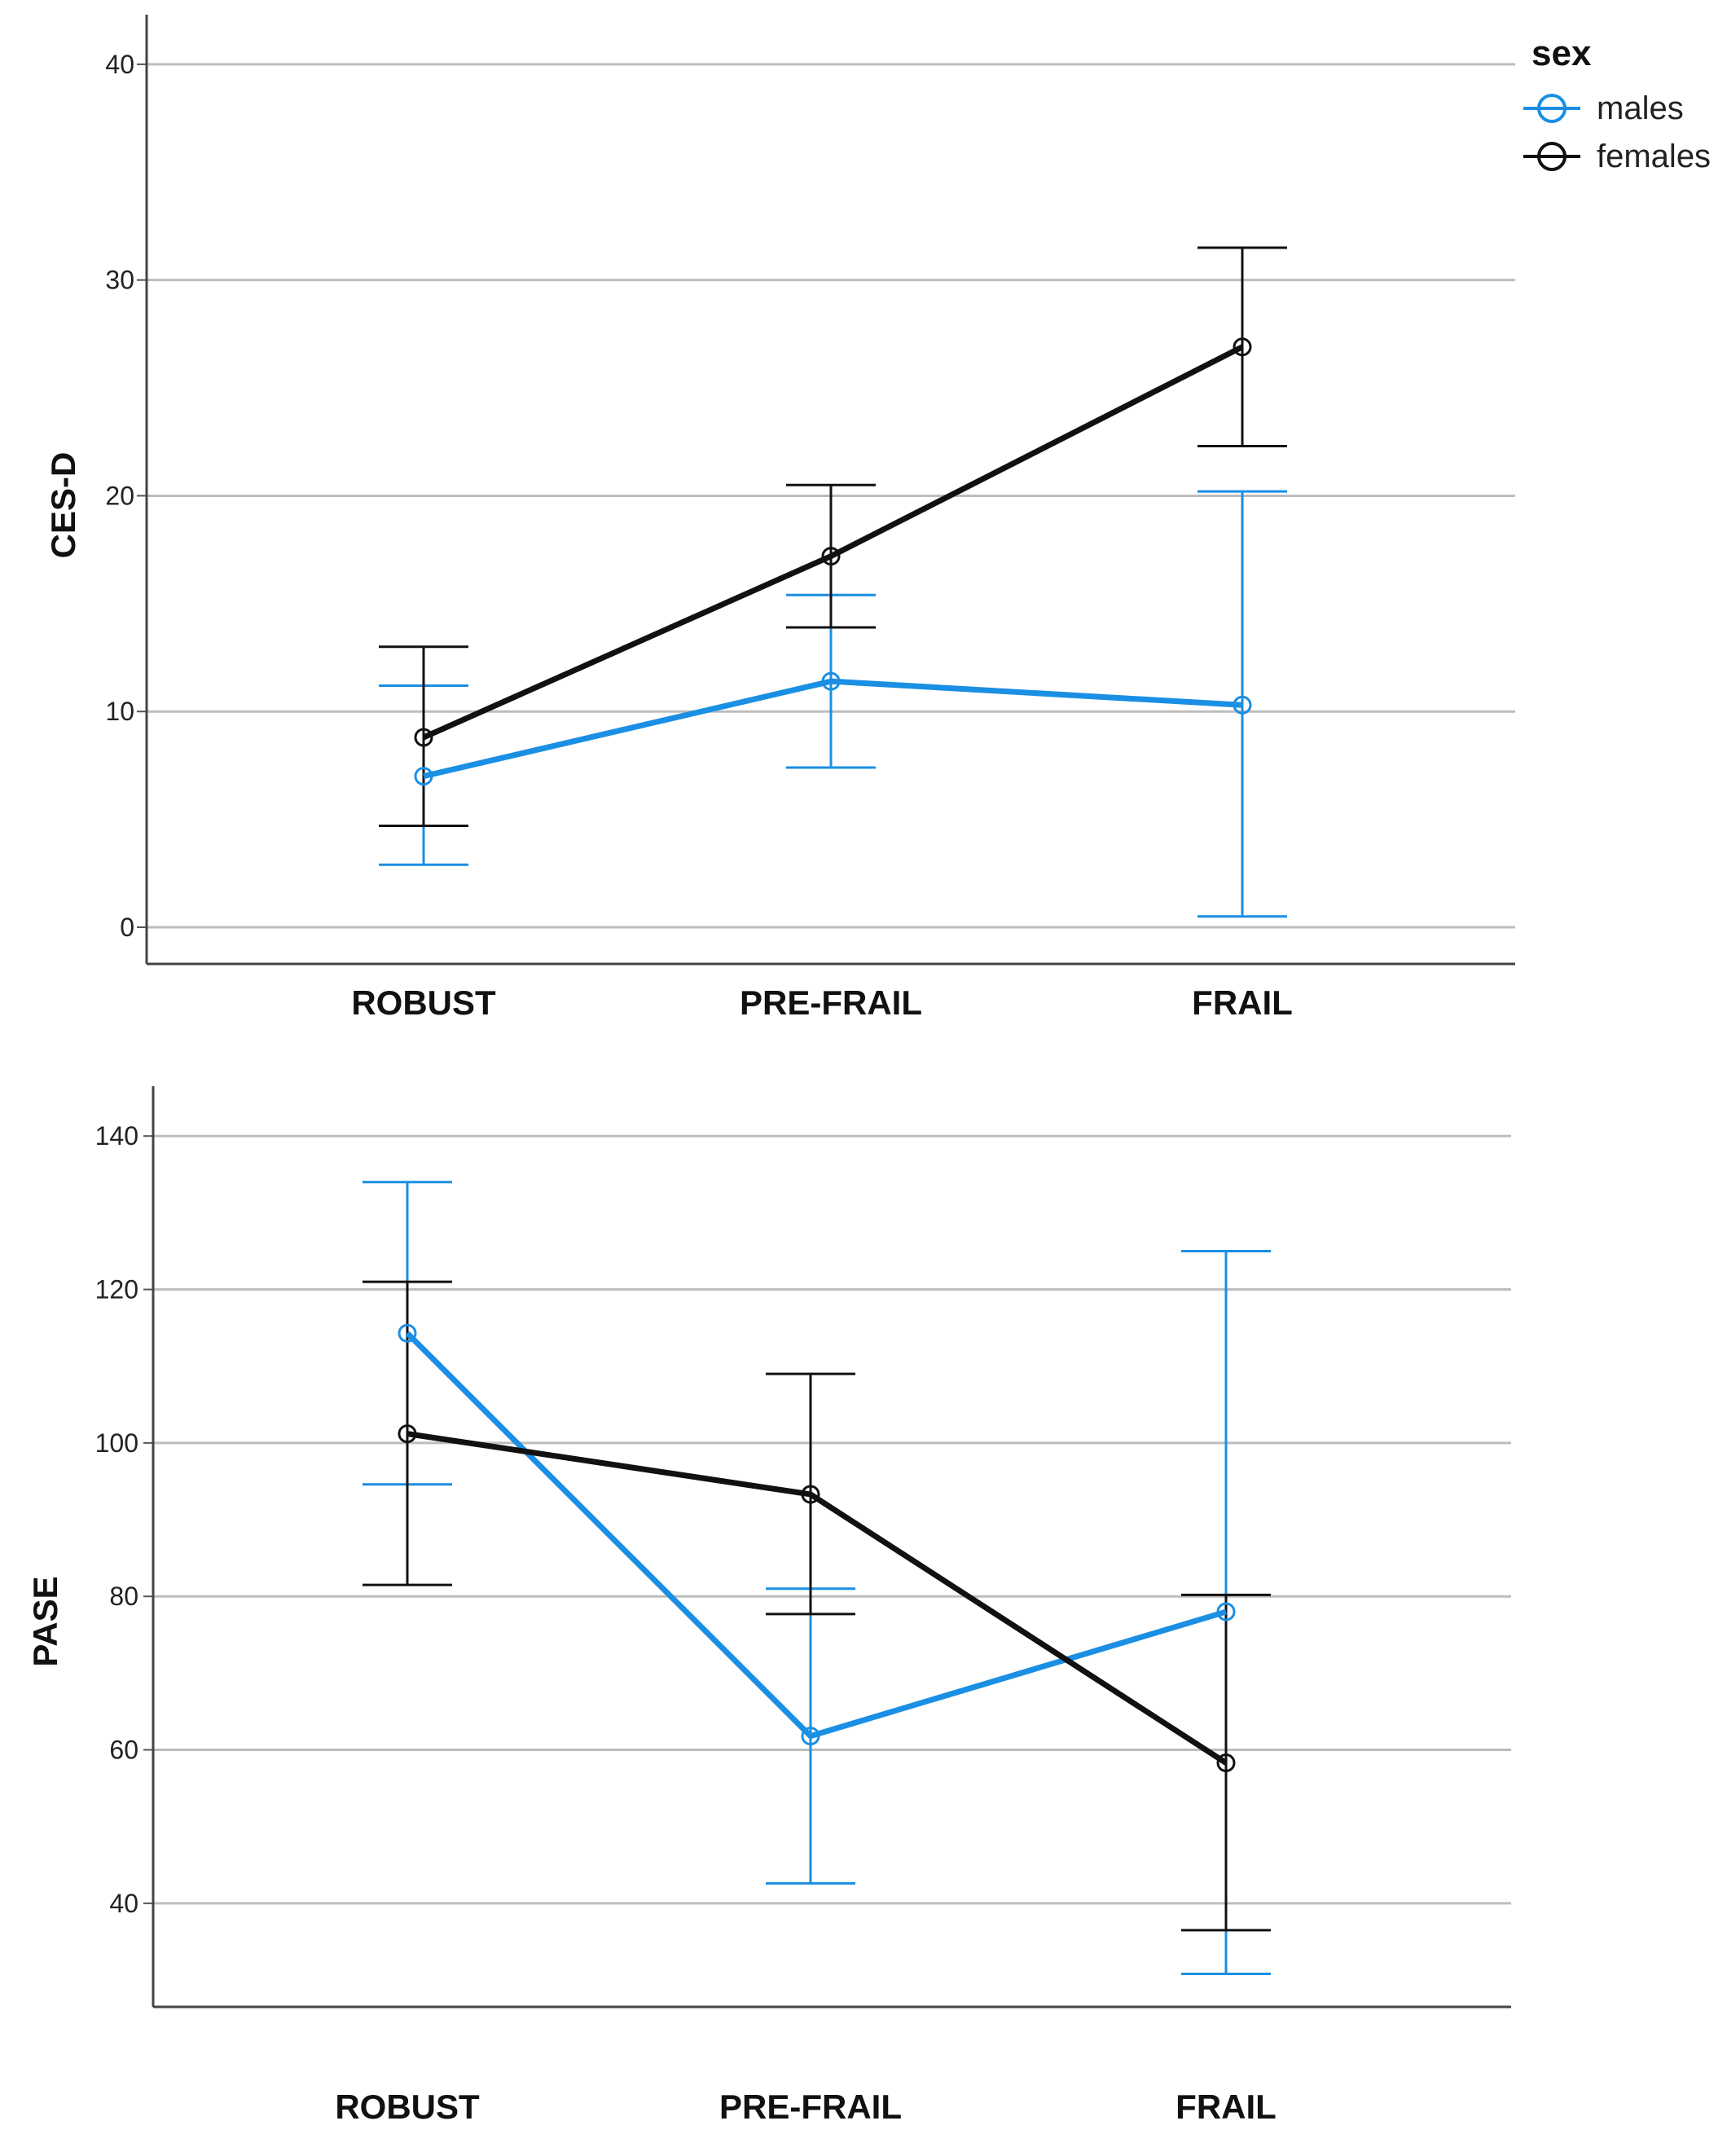 The image size is (1727, 2156). I want to click on y-tick-label: 80, so click(123, 1596).